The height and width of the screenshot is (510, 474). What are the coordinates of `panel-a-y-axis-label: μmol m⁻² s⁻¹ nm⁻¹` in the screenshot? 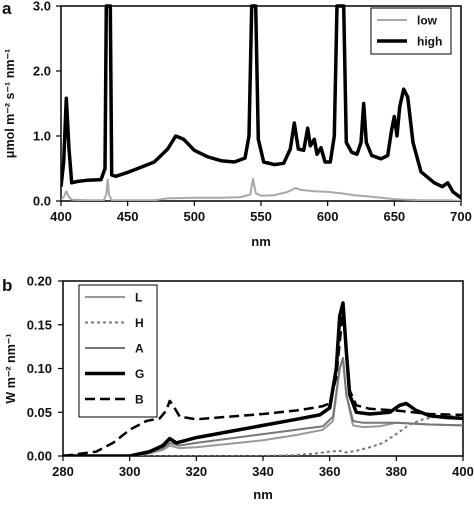 It's located at (10, 103).